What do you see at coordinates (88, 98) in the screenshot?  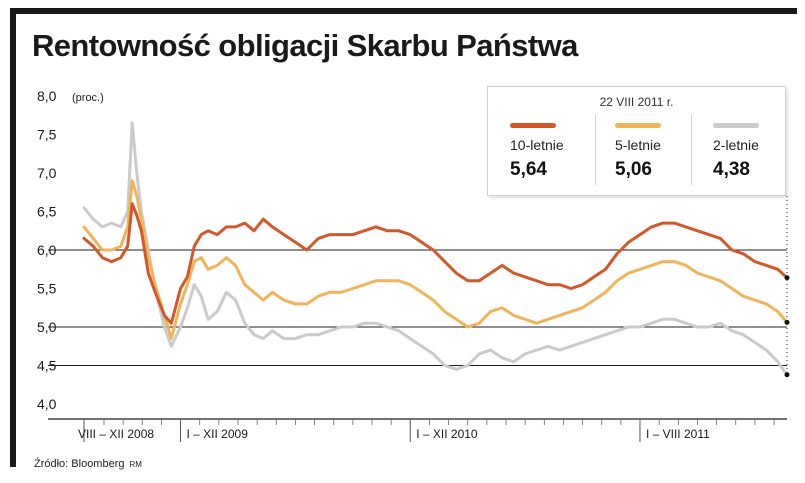 I see `y-axis-label: (proc.)` at bounding box center [88, 98].